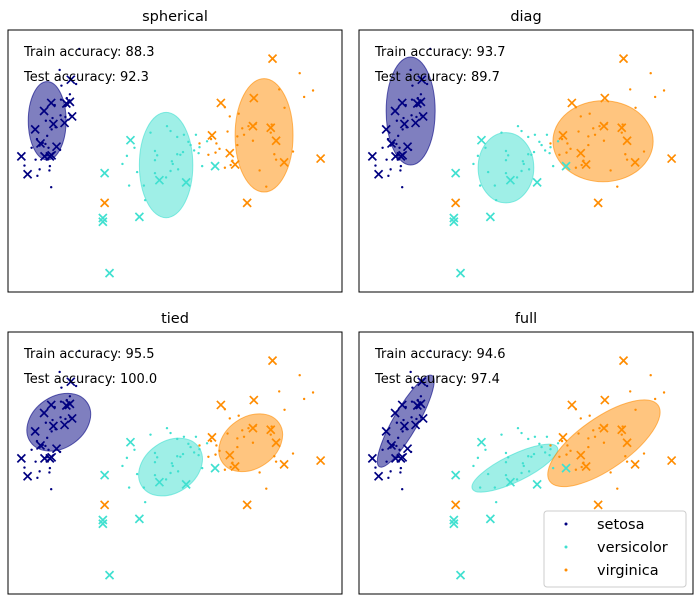  What do you see at coordinates (566, 570) in the screenshot?
I see `legend-marker-virginica` at bounding box center [566, 570].